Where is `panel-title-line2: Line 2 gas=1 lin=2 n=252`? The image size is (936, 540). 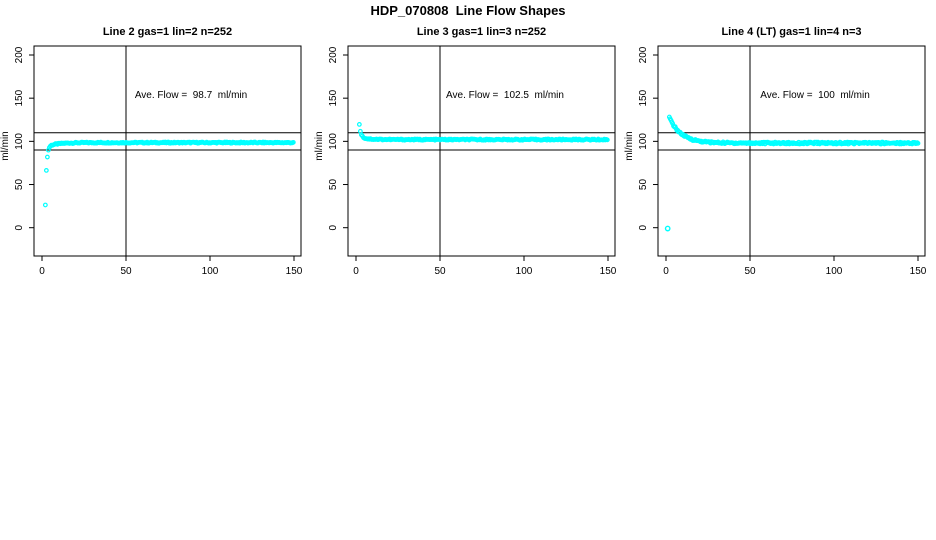
panel-title-line2: Line 2 gas=1 lin=2 n=252 is located at coordinates (167, 32).